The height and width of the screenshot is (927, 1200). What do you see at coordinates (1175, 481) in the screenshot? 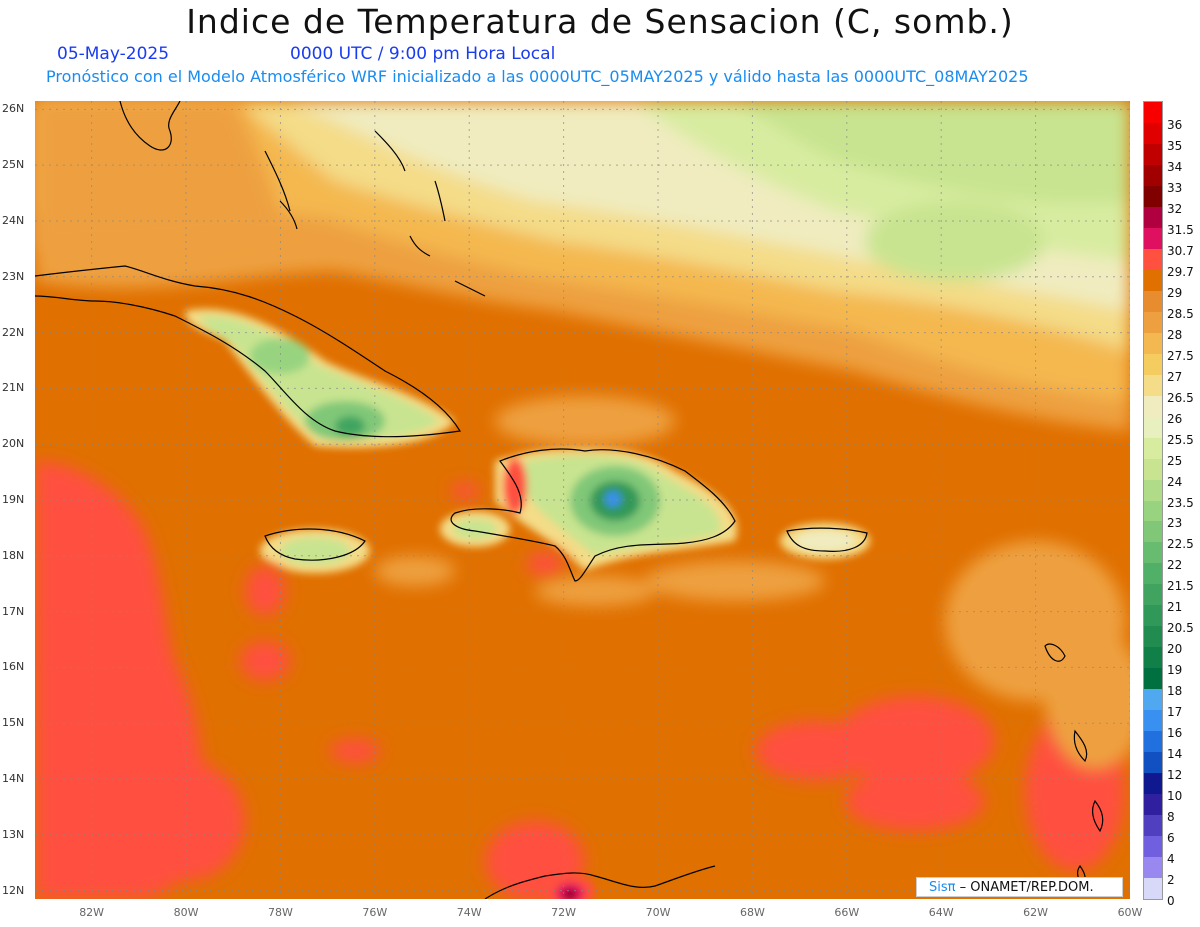
I see `colorbar-label: 24` at bounding box center [1175, 481].